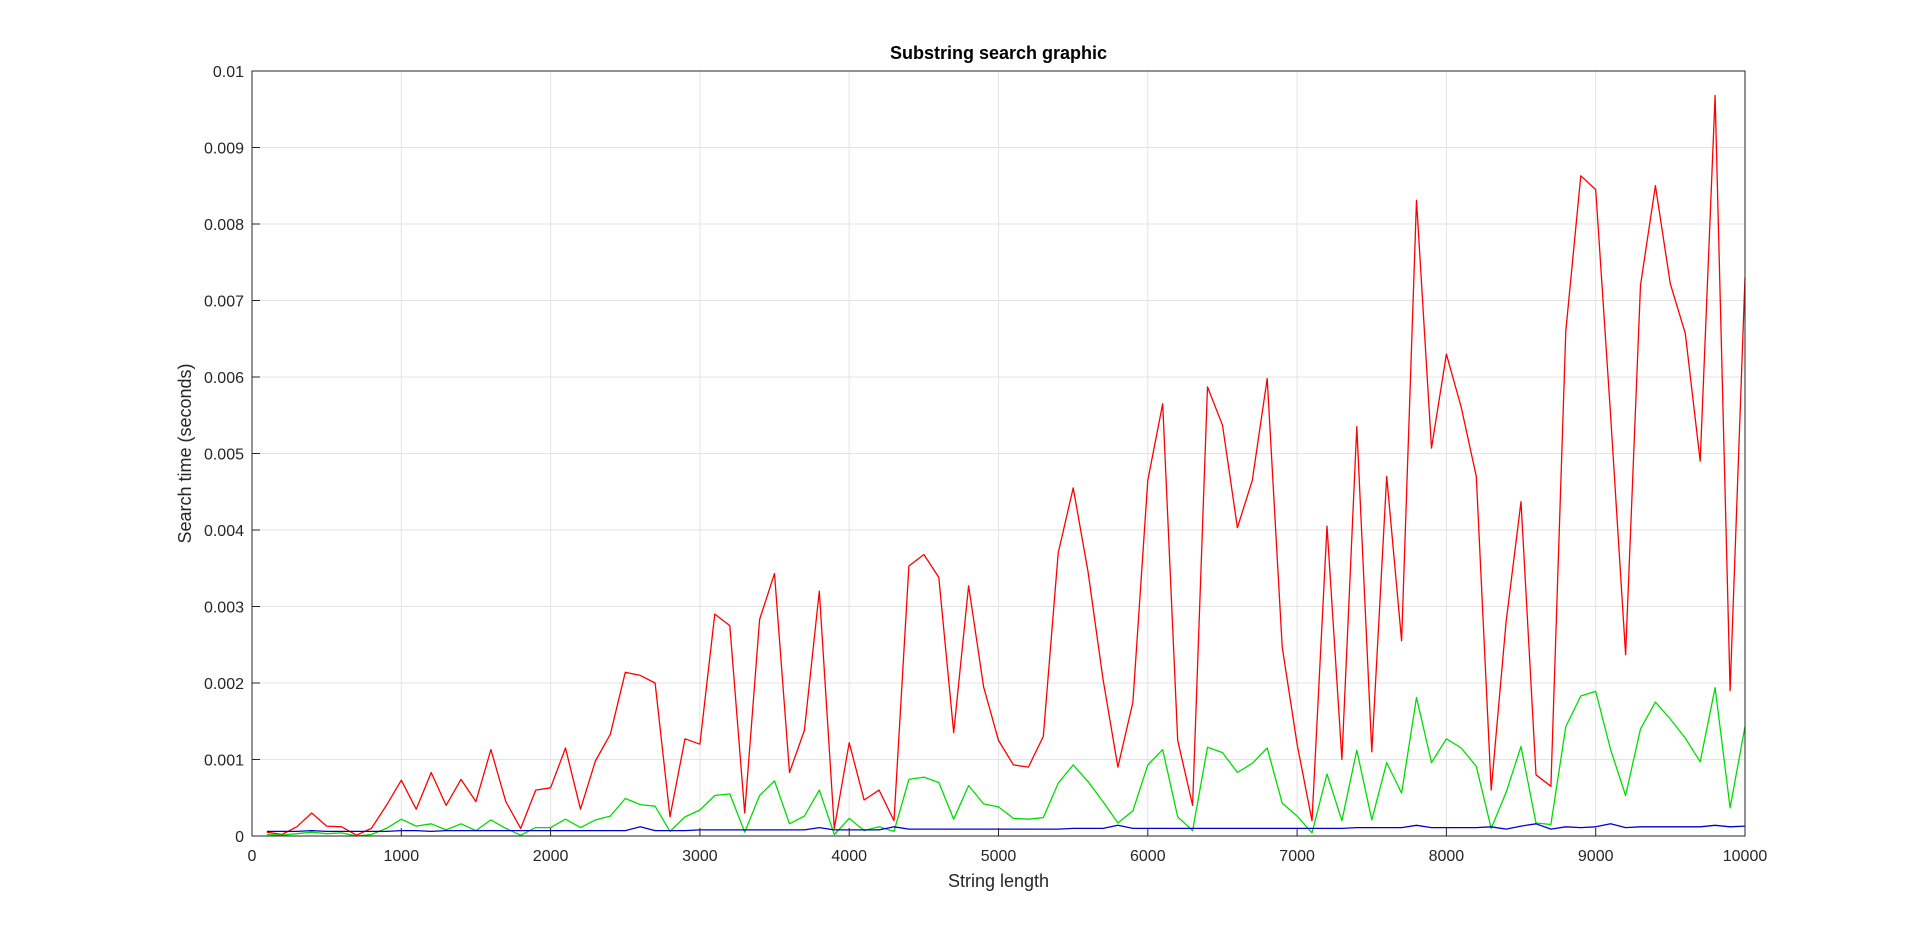  Describe the element at coordinates (1148, 856) in the screenshot. I see `x-tick-label: 6000` at that location.